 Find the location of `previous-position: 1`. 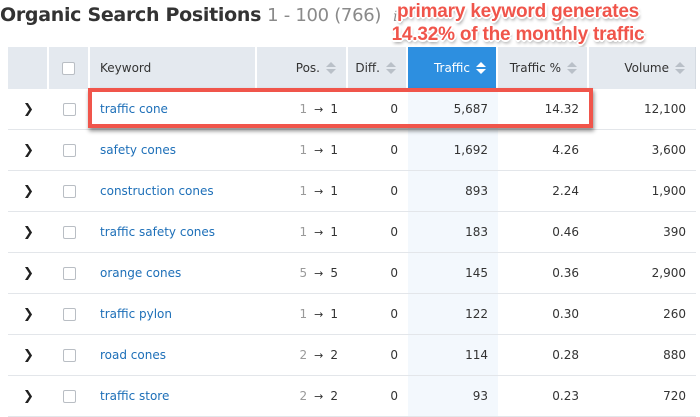

previous-position: 1 is located at coordinates (303, 109).